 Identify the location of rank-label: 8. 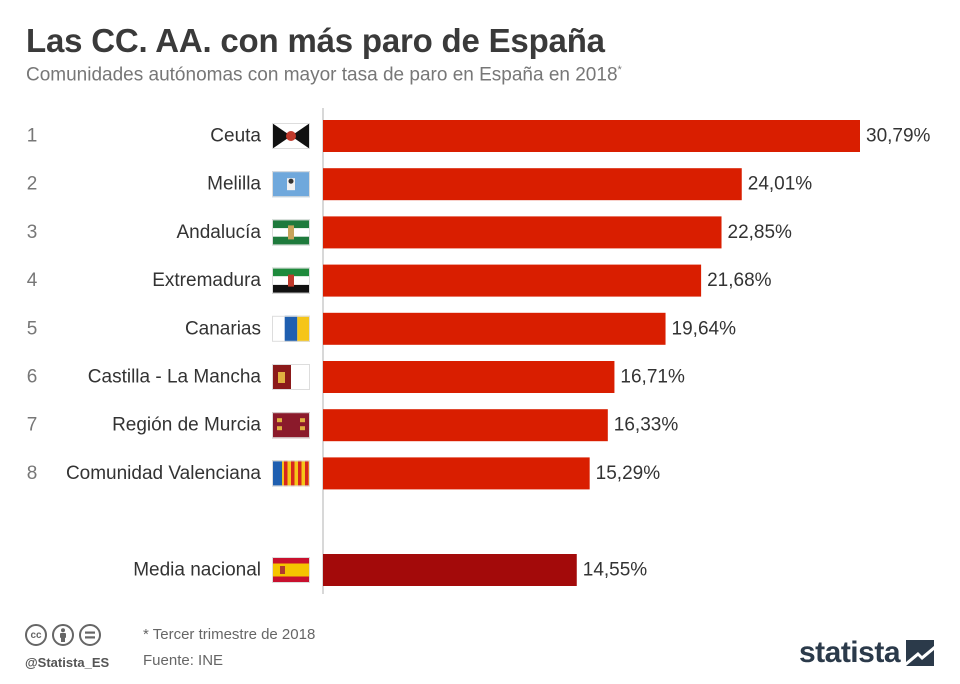
(32, 473).